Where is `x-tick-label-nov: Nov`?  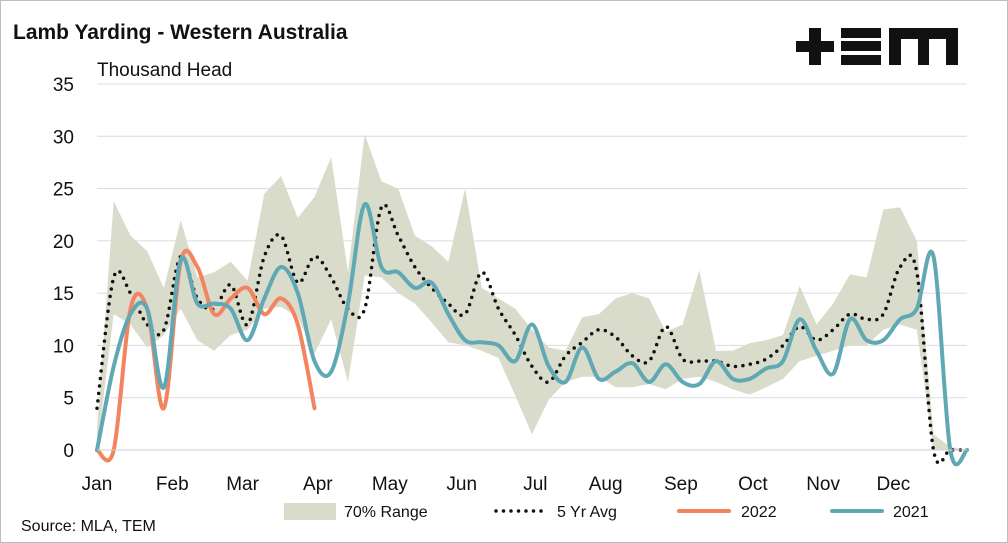 x-tick-label-nov: Nov is located at coordinates (823, 484).